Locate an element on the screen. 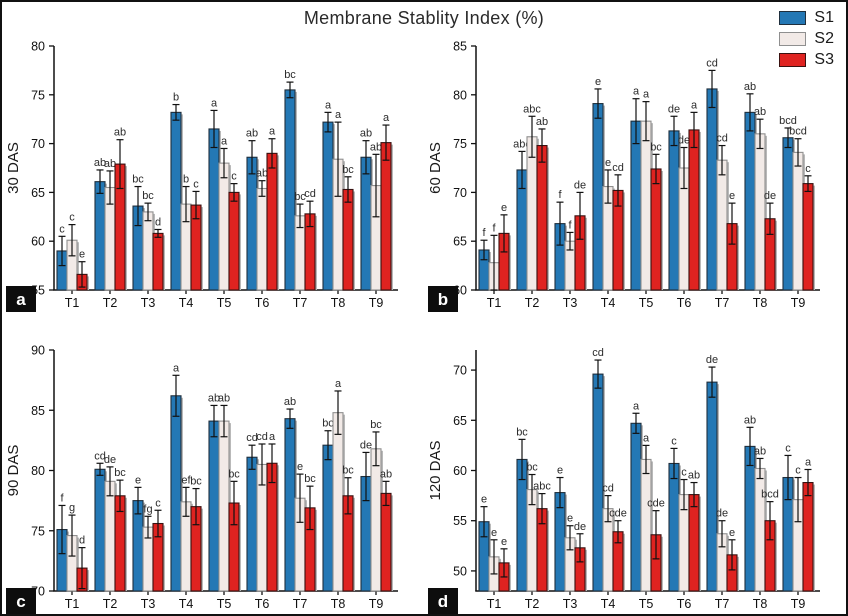 This screenshot has width=848, height=616. sig-letter: ef is located at coordinates (186, 480).